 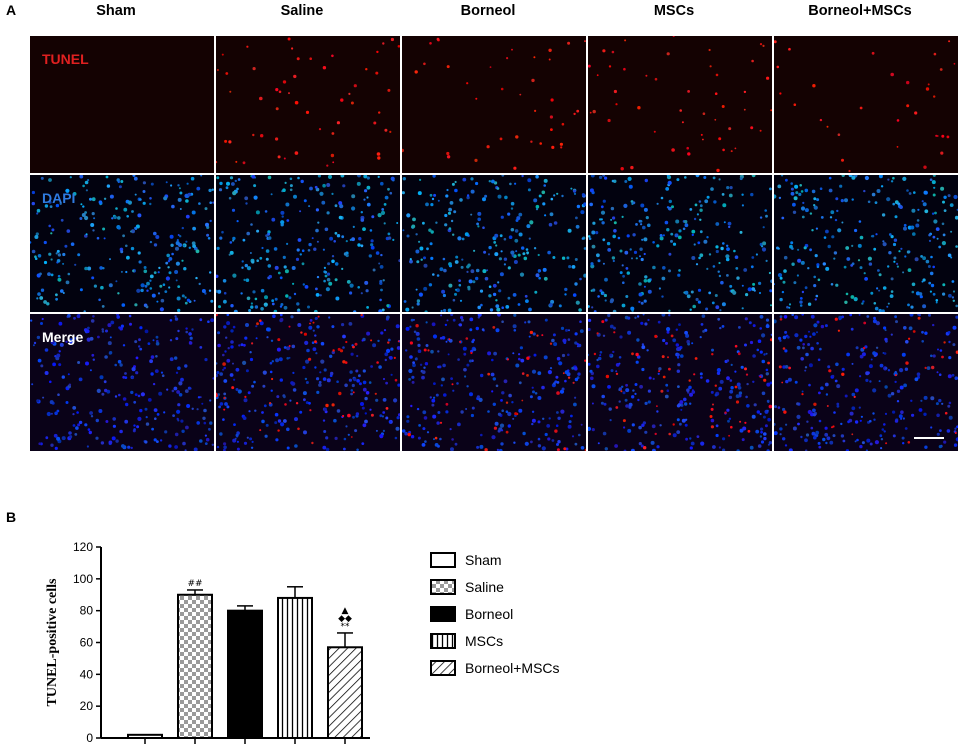 What do you see at coordinates (116, 11) in the screenshot?
I see `column-header-sham: Sham` at bounding box center [116, 11].